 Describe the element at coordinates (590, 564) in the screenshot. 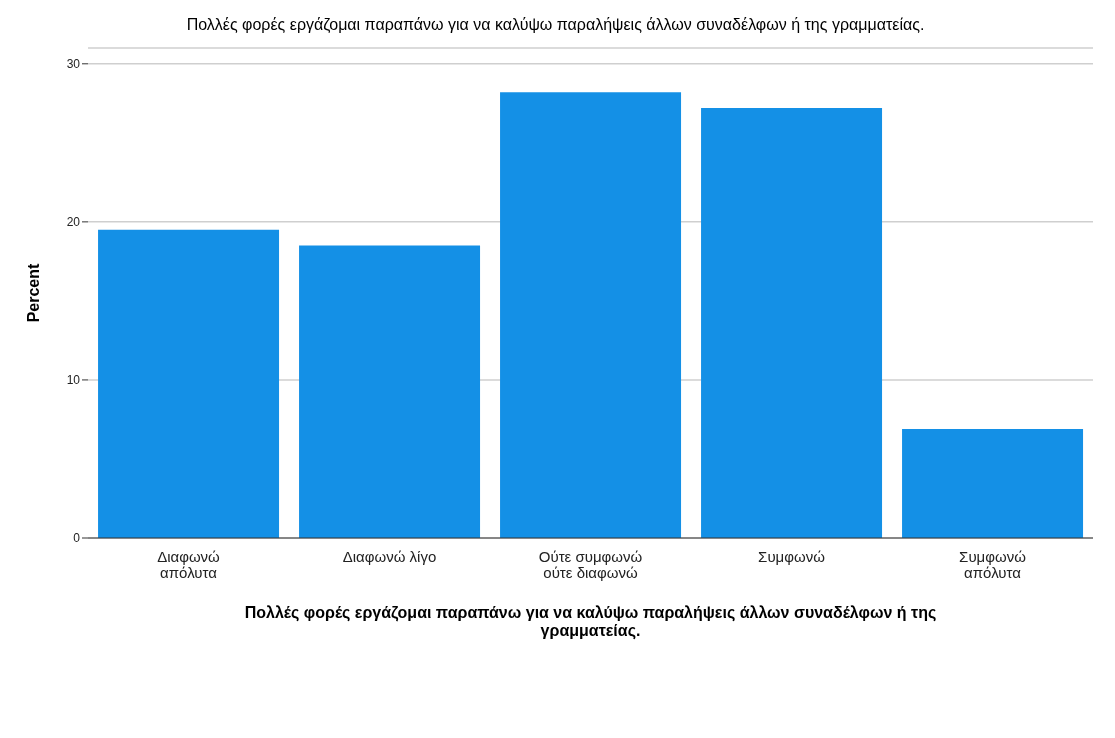

I see `x-tick-label: Ούτε συμφωνώ ούτε διαφωνώ` at that location.